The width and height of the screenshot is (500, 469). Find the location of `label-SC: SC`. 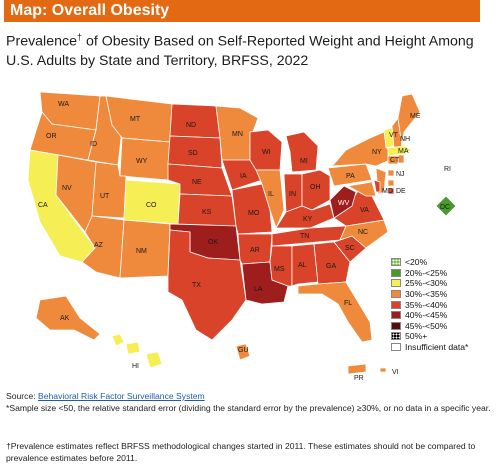

label-SC: SC is located at coordinates (350, 248).